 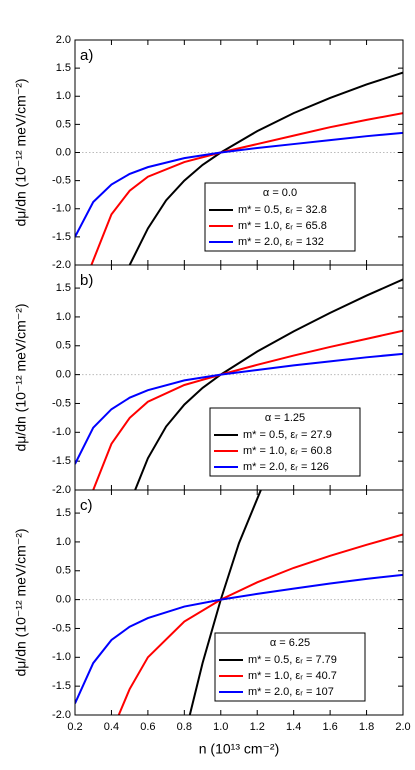 I want to click on x-tick-label: 2.0, so click(x=402, y=727).